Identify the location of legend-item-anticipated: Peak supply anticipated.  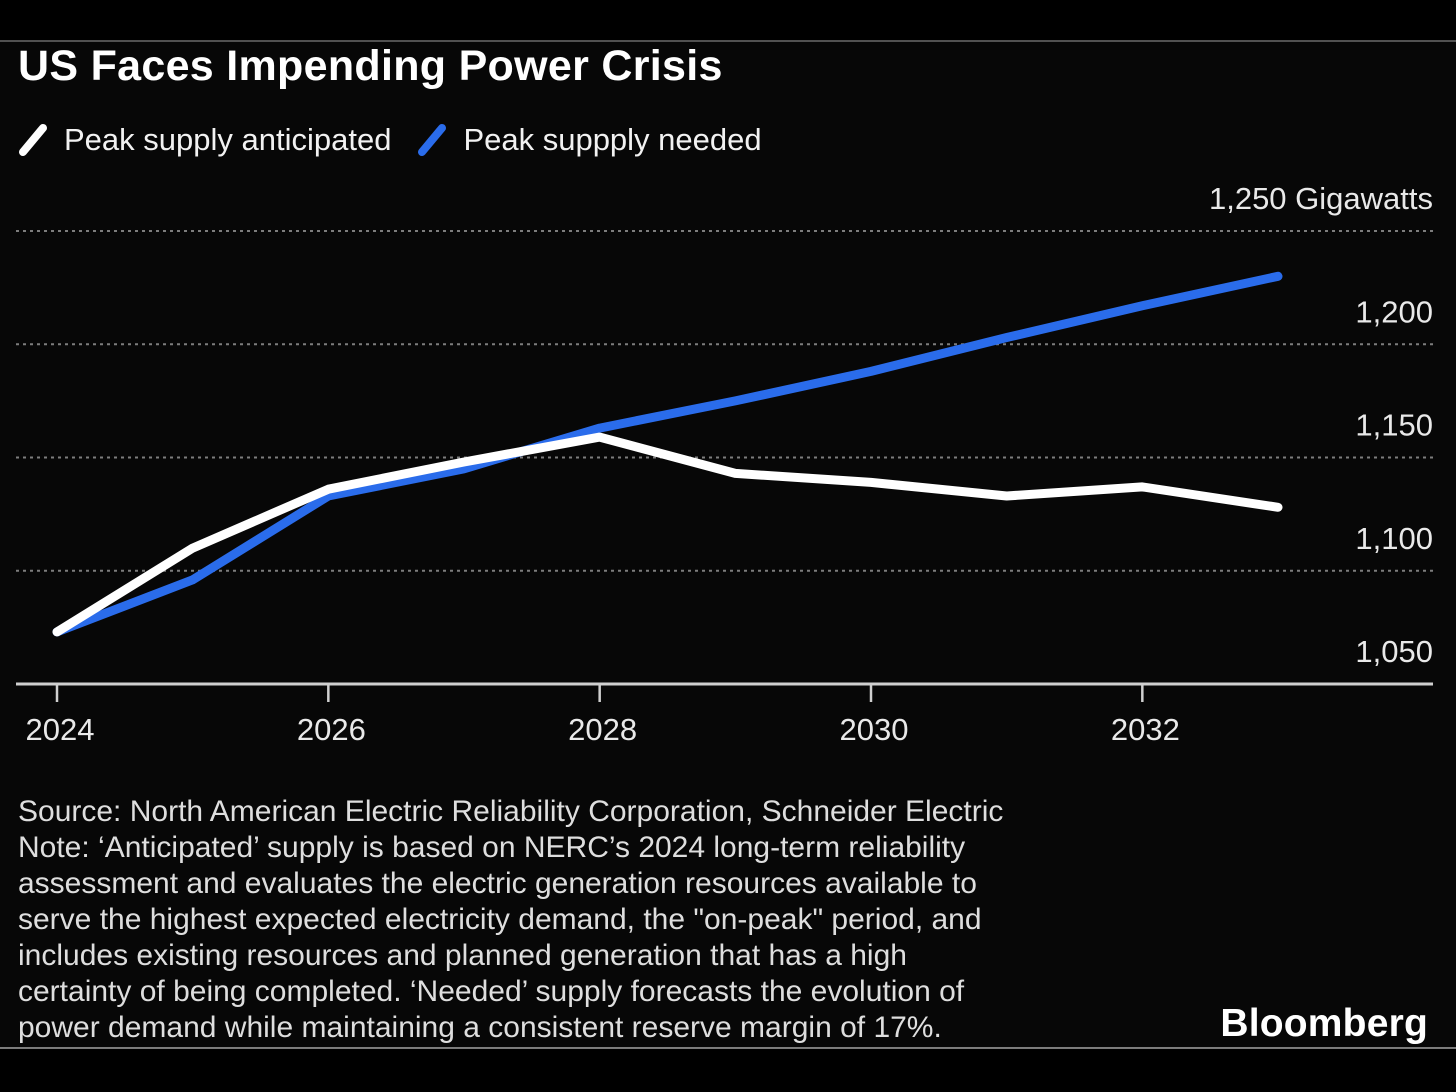
(204, 140).